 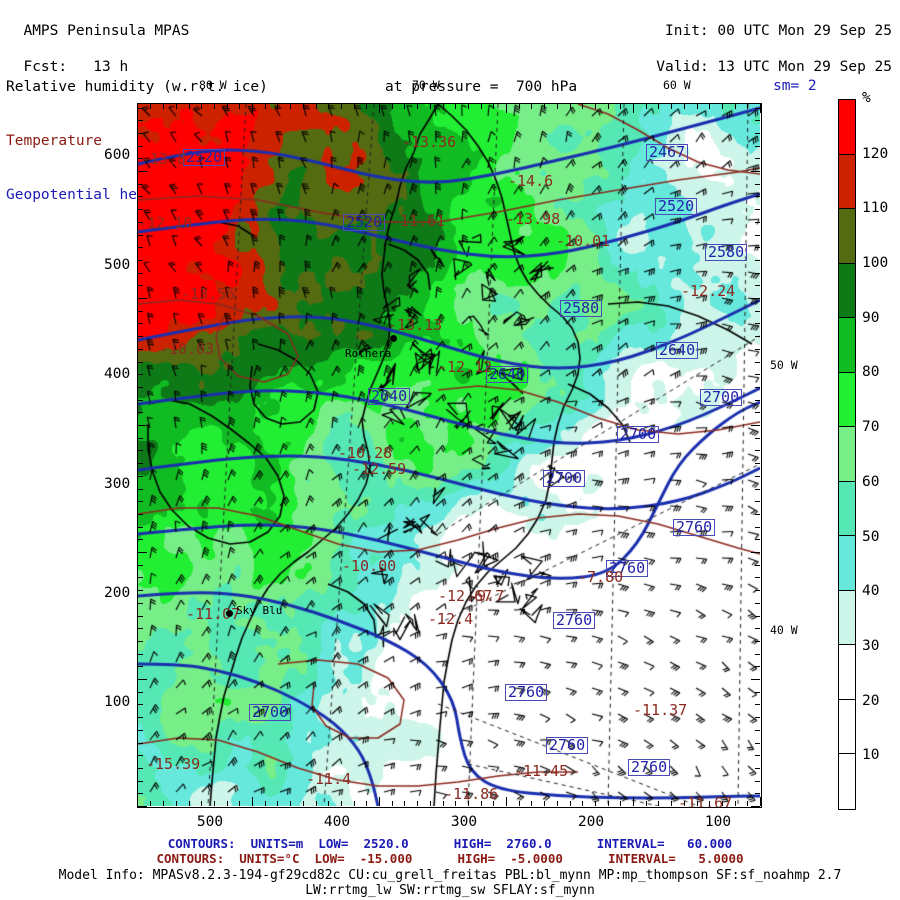 What do you see at coordinates (229, 613) in the screenshot?
I see `station-marker-sky-blu` at bounding box center [229, 613].